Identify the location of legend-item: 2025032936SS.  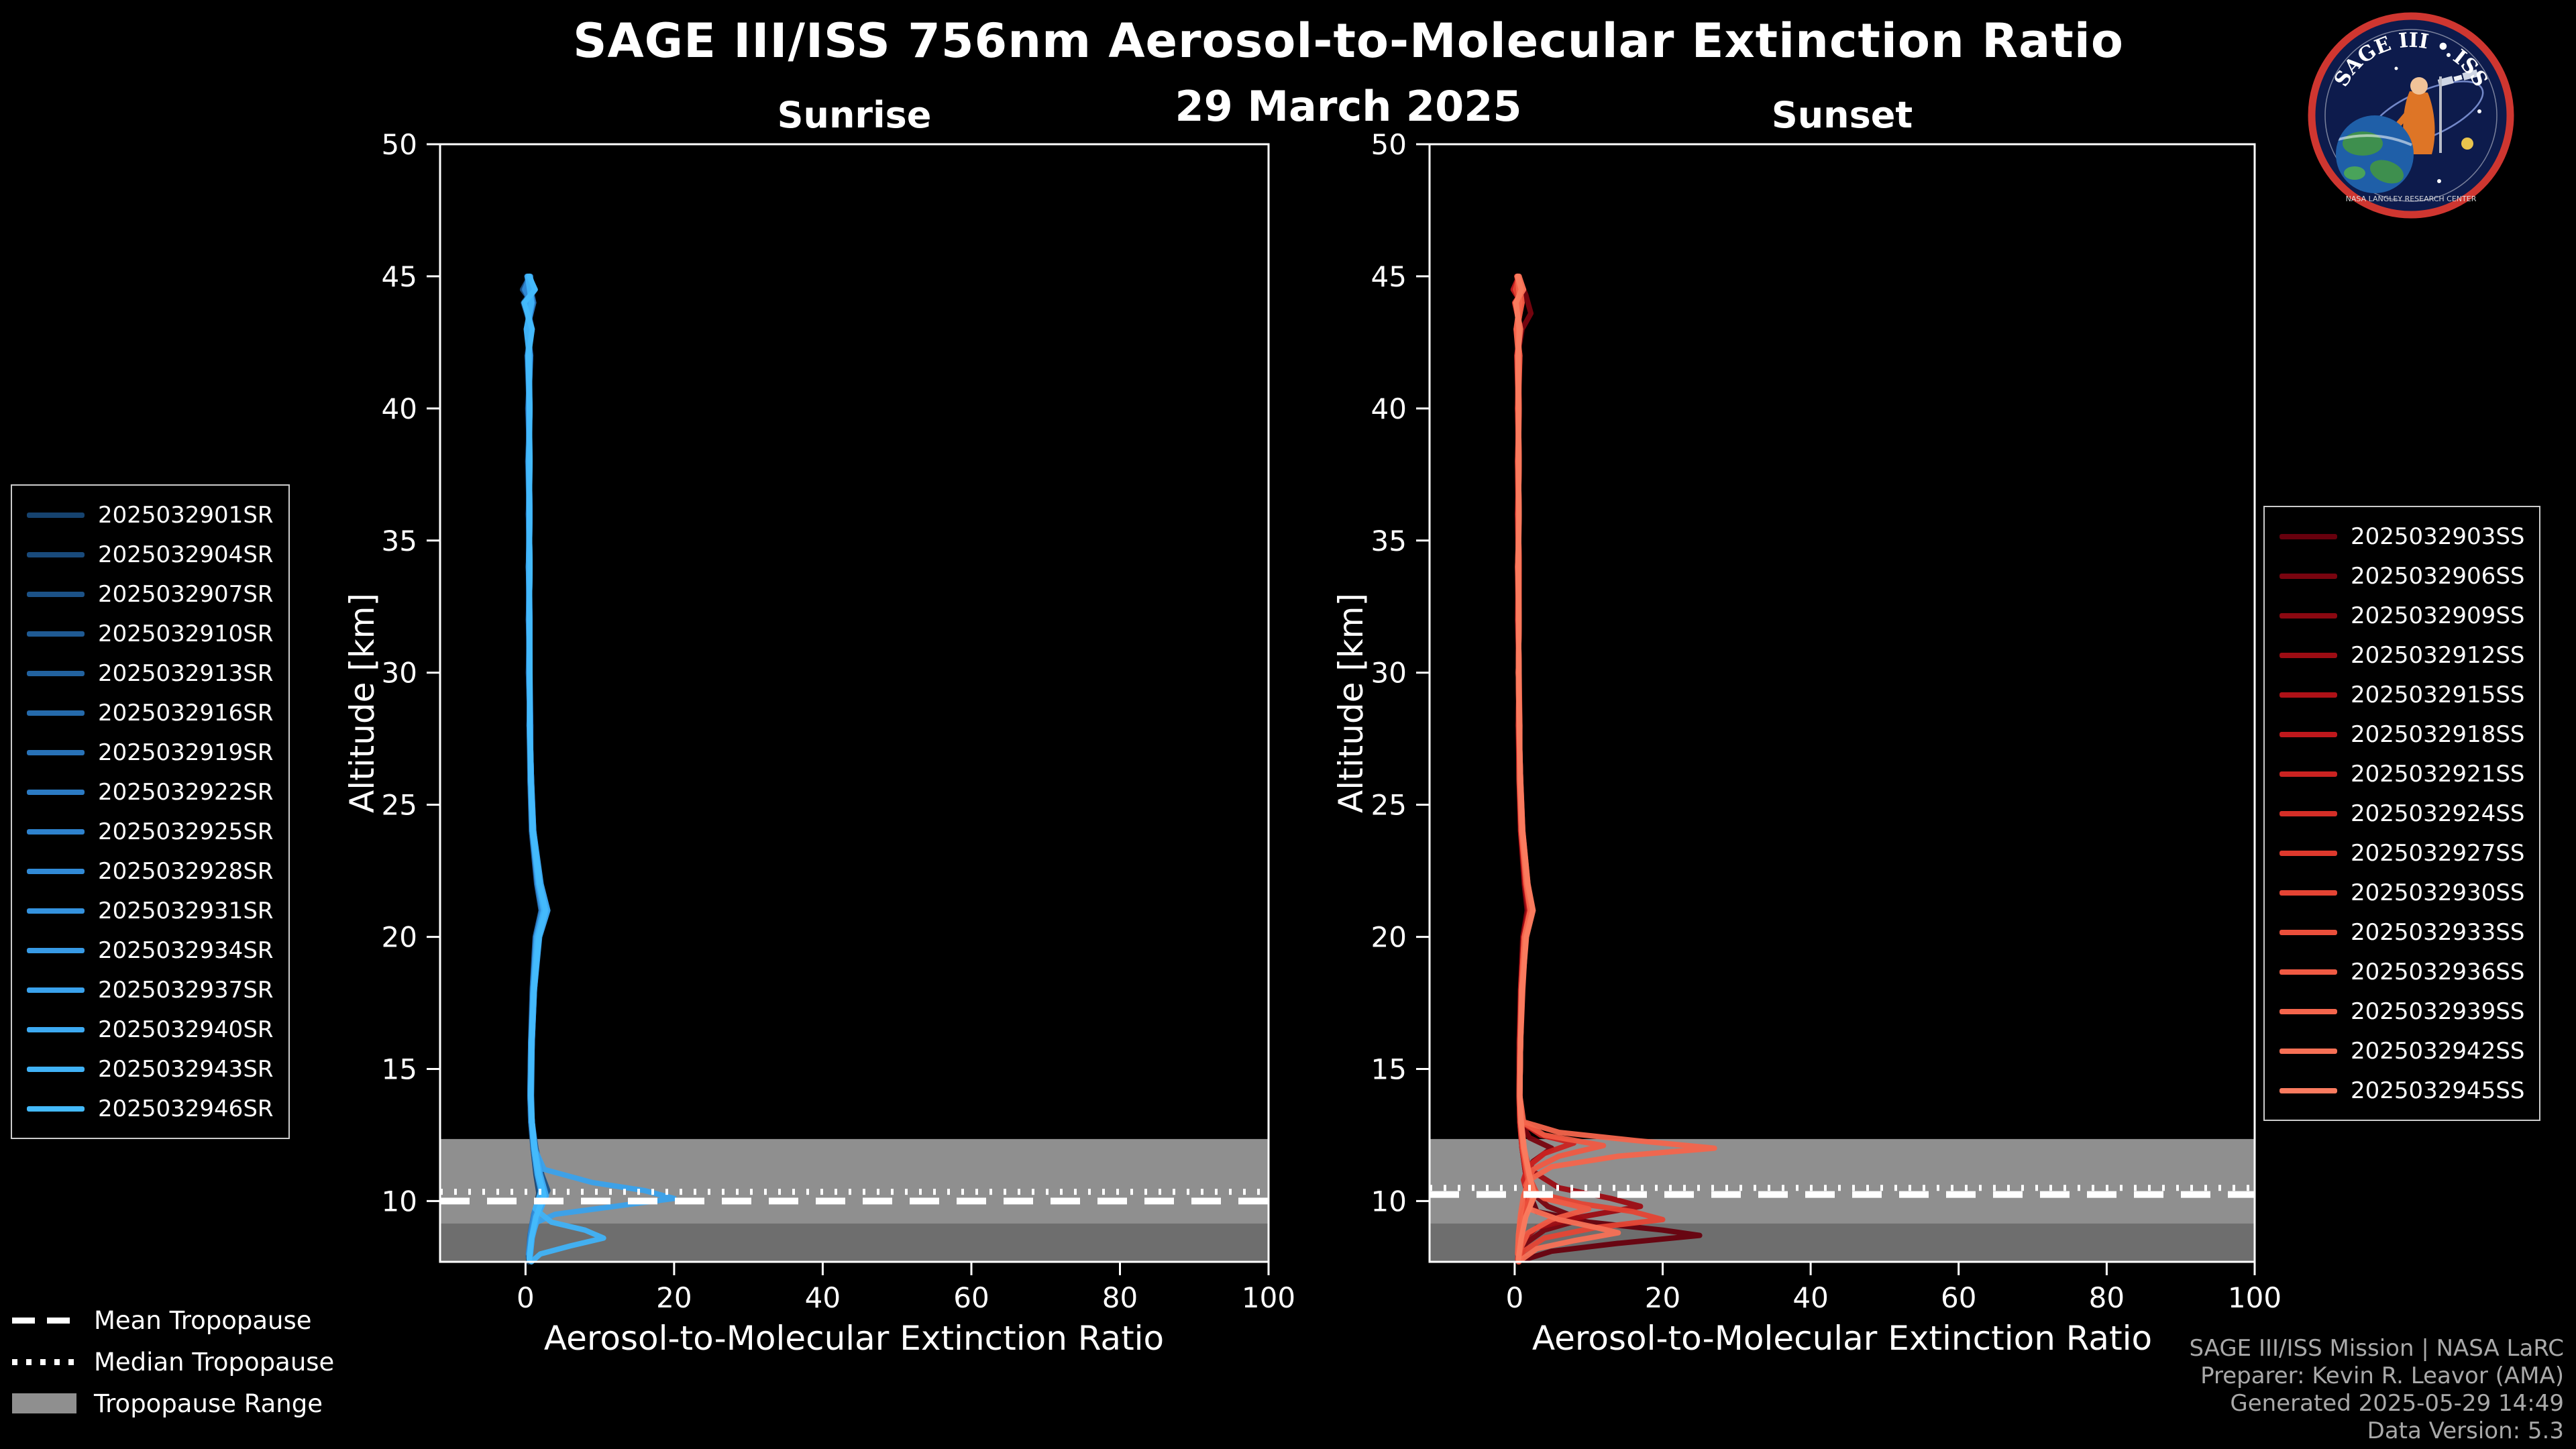
(2401, 971).